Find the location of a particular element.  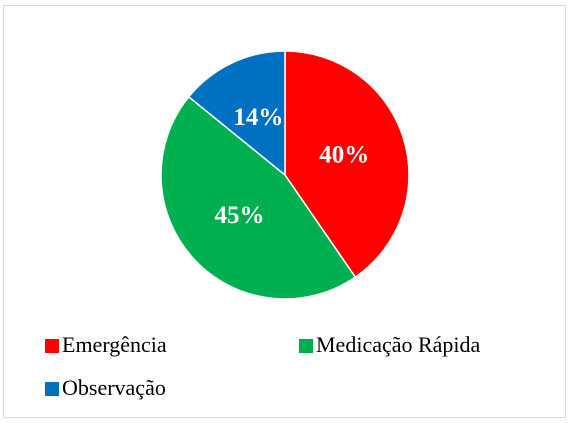

data-label: 40% is located at coordinates (344, 154).